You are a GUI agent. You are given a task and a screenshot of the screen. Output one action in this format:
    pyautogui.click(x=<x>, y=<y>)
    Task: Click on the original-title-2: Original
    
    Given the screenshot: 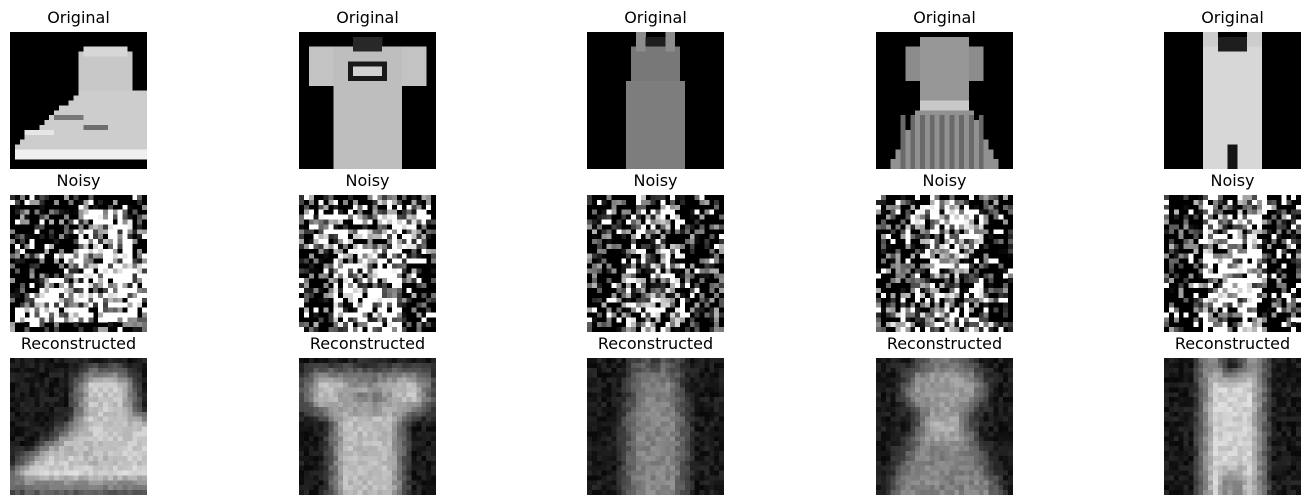 What is the action you would take?
    pyautogui.click(x=367, y=17)
    